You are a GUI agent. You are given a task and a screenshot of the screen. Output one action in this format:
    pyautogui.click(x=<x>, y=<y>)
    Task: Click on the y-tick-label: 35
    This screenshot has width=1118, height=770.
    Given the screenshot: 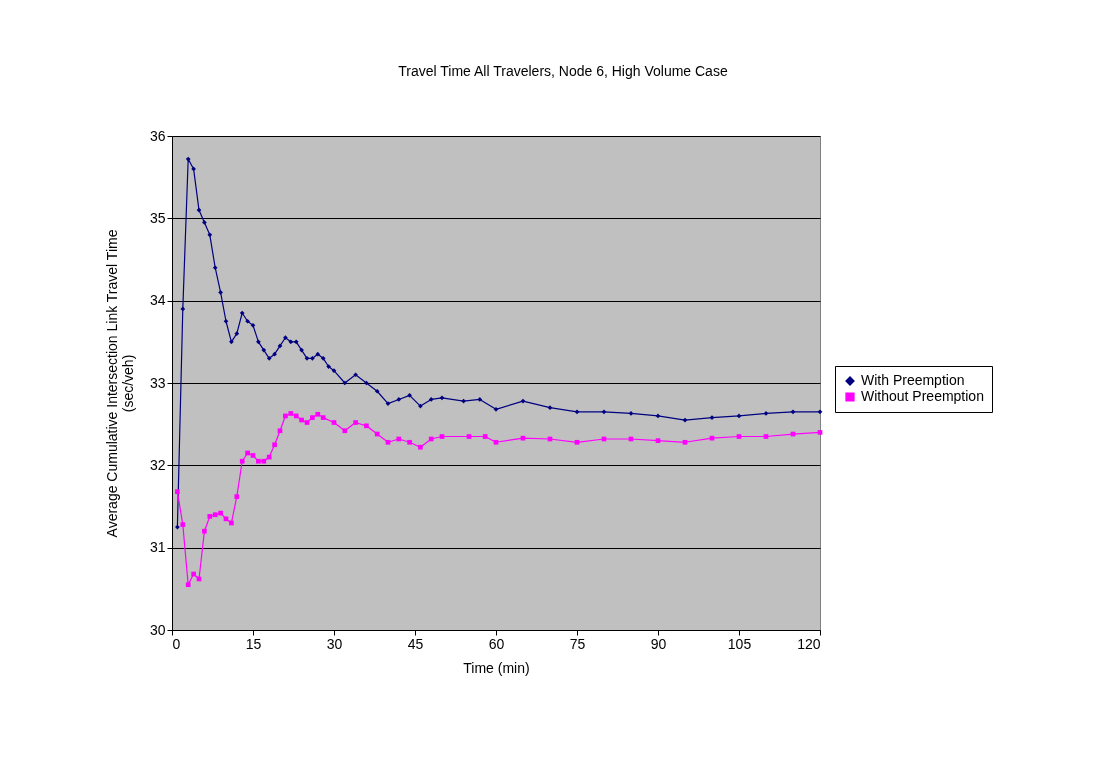 What is the action you would take?
    pyautogui.click(x=157, y=217)
    